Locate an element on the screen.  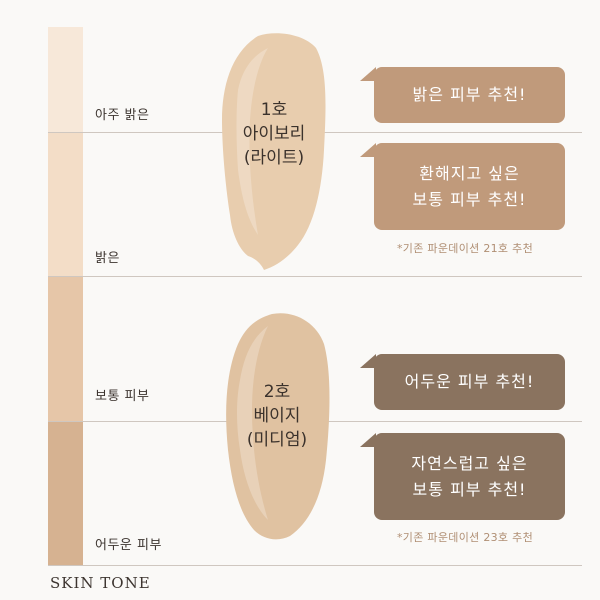
bubble-line: 밝은 피부 추천! is located at coordinates (469, 94).